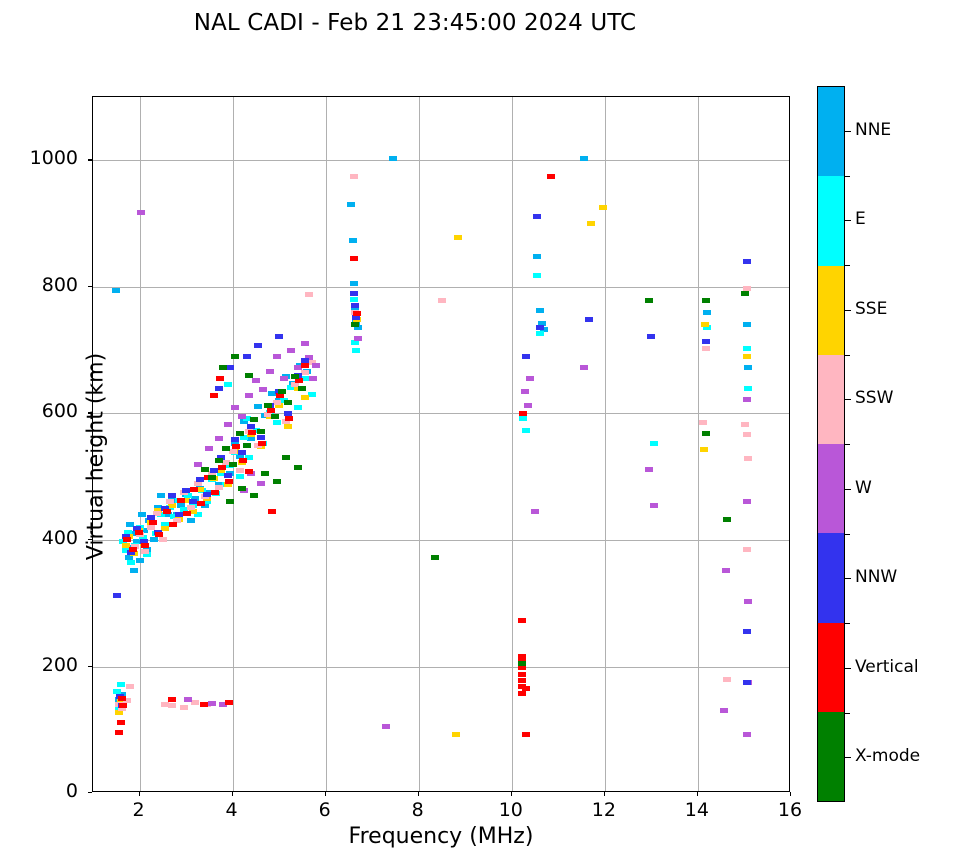  Describe the element at coordinates (415, 23) in the screenshot. I see `page-title: NAL CADI - Feb 21 23:45:00 2024 UTC` at that location.